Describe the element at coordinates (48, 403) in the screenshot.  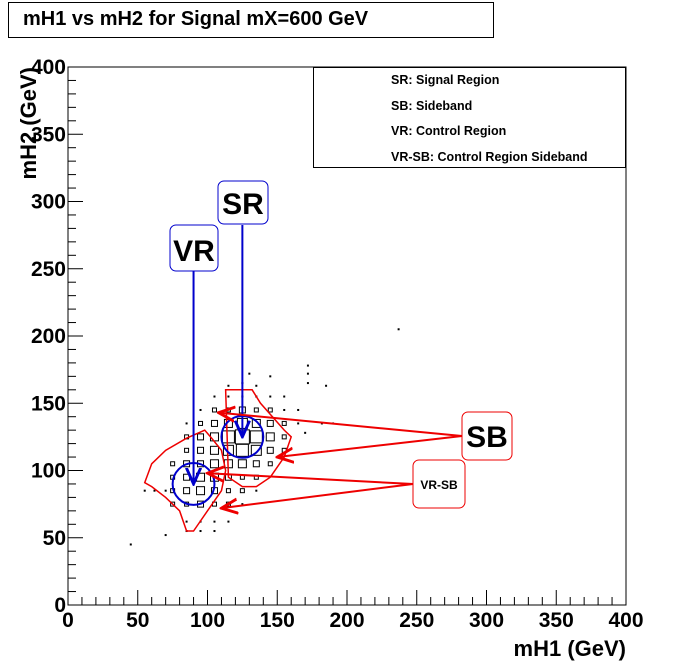
I see `y-tick-label: 150` at that location.